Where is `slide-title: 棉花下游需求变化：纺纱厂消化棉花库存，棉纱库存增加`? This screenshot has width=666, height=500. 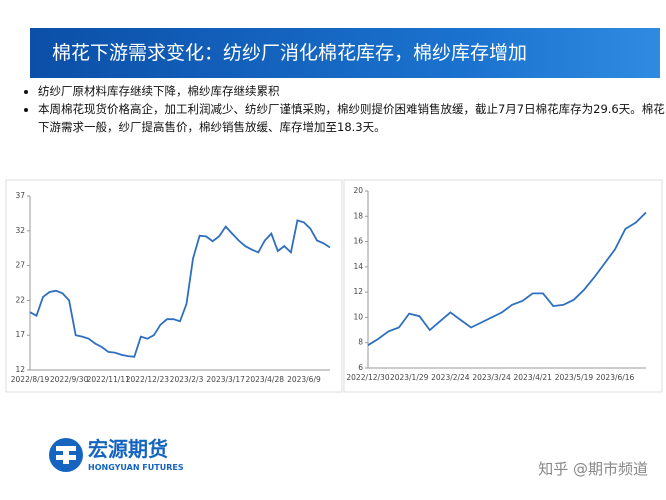
slide-title: 棉花下游需求变化：纺纱厂消化棉花库存，棉纱库存增加 is located at coordinates (345, 53).